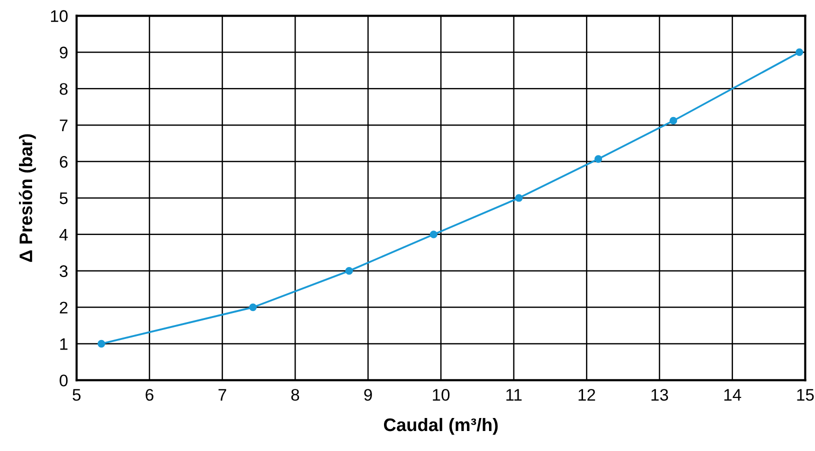  What do you see at coordinates (59, 16) in the screenshot?
I see `y-tick-label: 10` at bounding box center [59, 16].